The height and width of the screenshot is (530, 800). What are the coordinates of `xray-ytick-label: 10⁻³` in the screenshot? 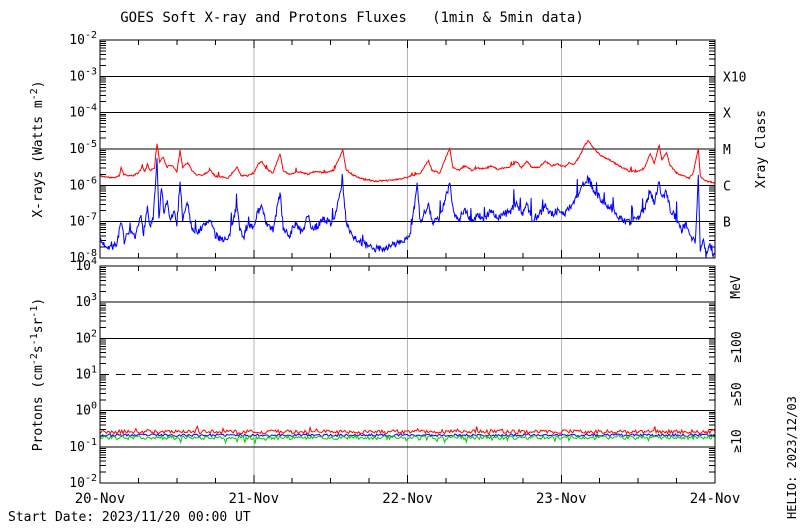 It's located at (83, 75).